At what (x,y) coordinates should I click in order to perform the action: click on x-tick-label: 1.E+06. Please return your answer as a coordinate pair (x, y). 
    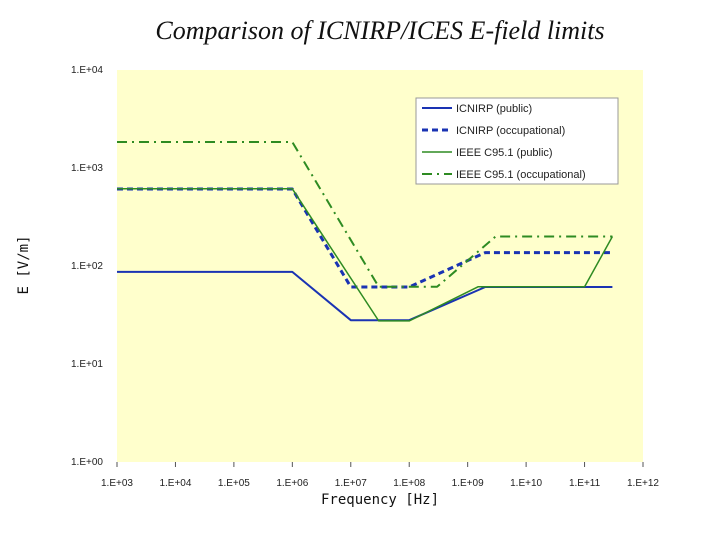
    Looking at the image, I should click on (292, 483).